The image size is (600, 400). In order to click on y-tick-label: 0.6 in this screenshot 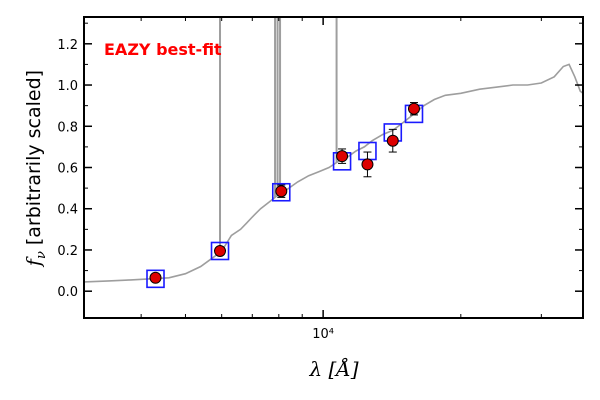, I will do `click(67, 169)`.